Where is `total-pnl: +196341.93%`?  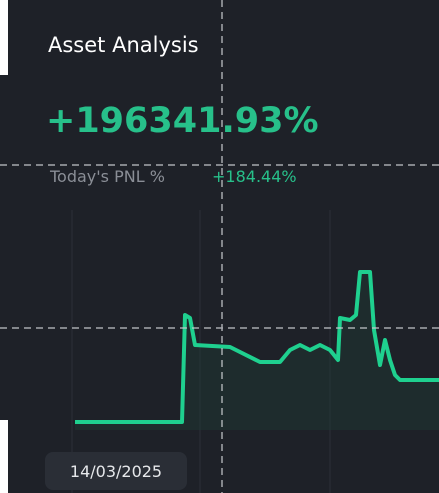 total-pnl: +196341.93% is located at coordinates (182, 121).